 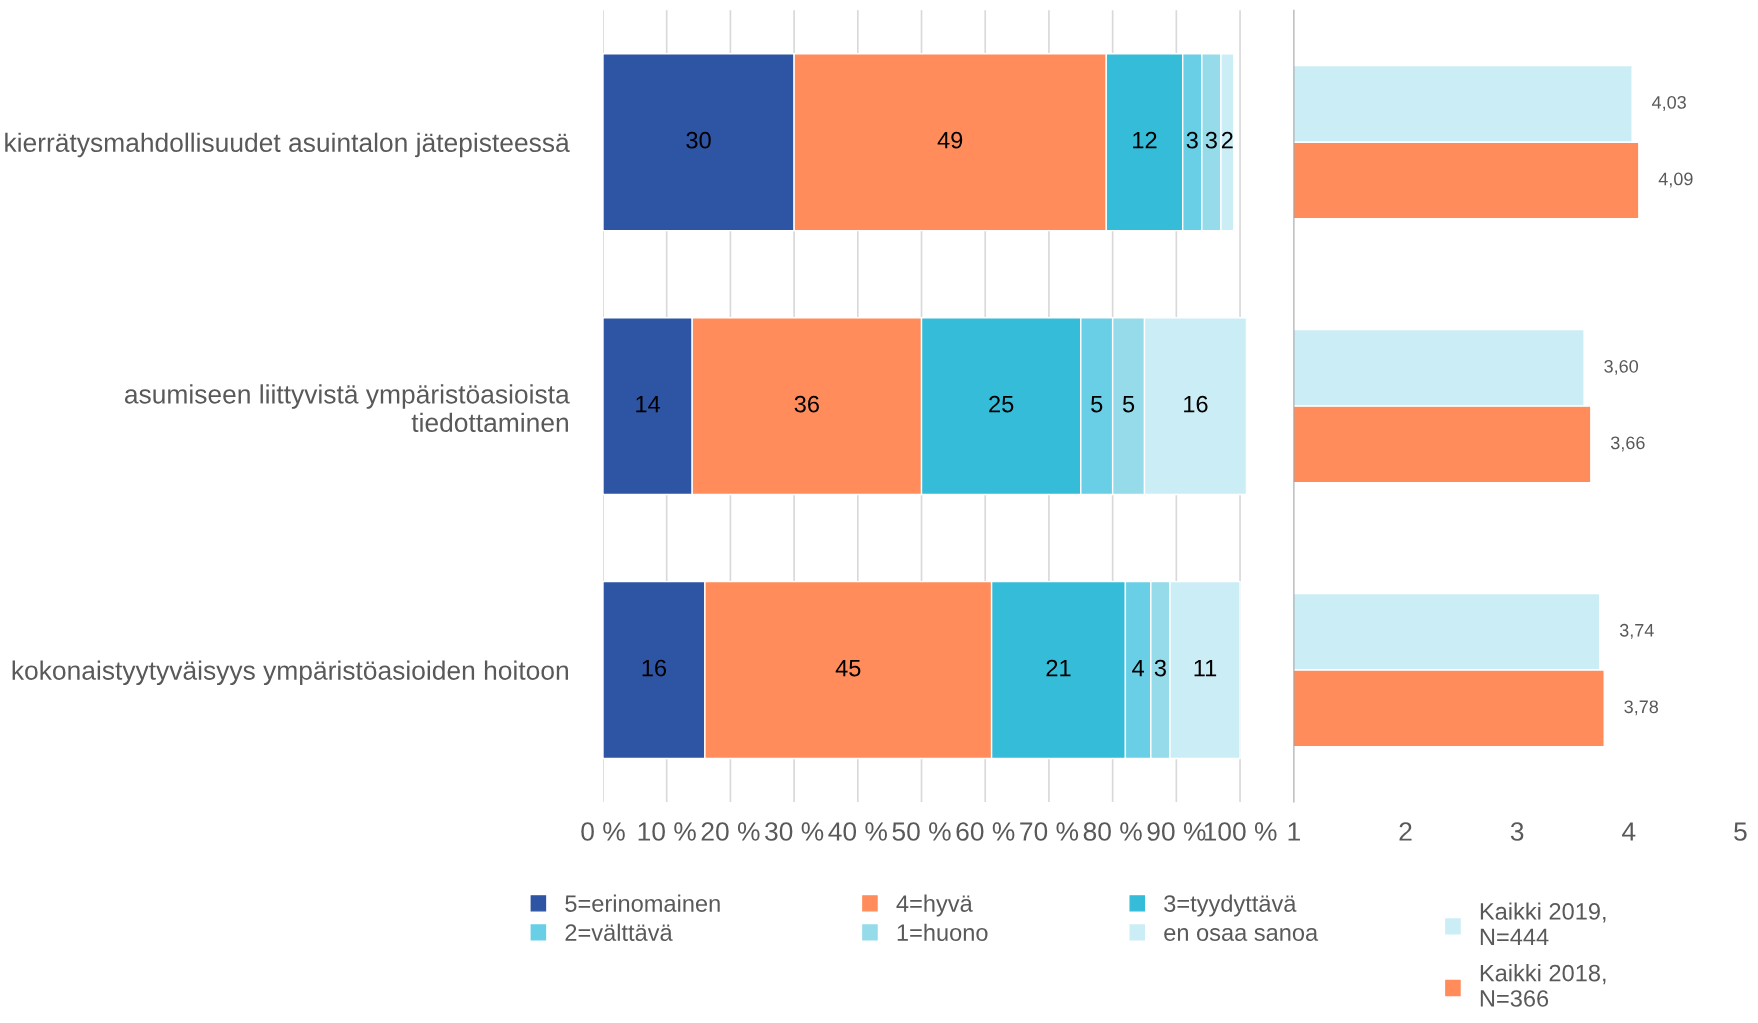 What do you see at coordinates (1001, 404) in the screenshot?
I see `data-label: 25` at bounding box center [1001, 404].